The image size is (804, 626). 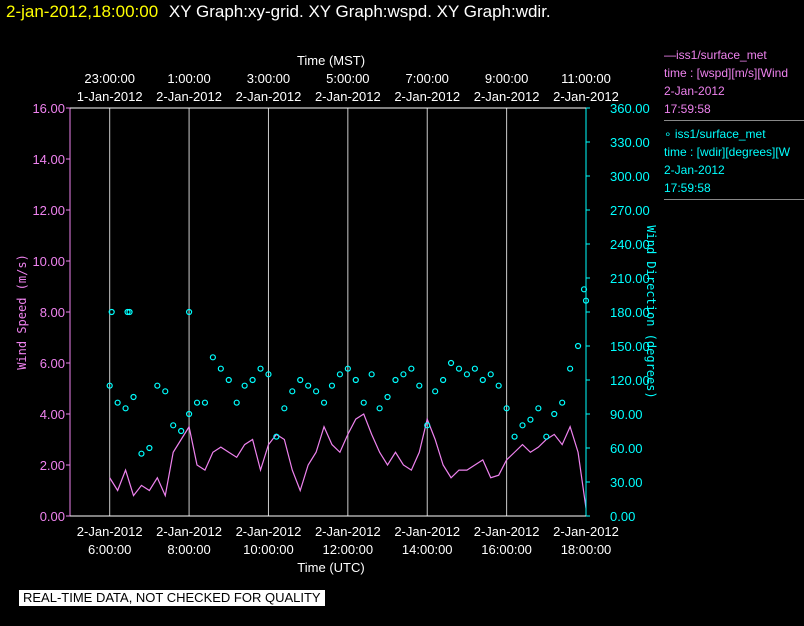 I want to click on bottom-tick-time: 8:00:00, so click(x=188, y=549).